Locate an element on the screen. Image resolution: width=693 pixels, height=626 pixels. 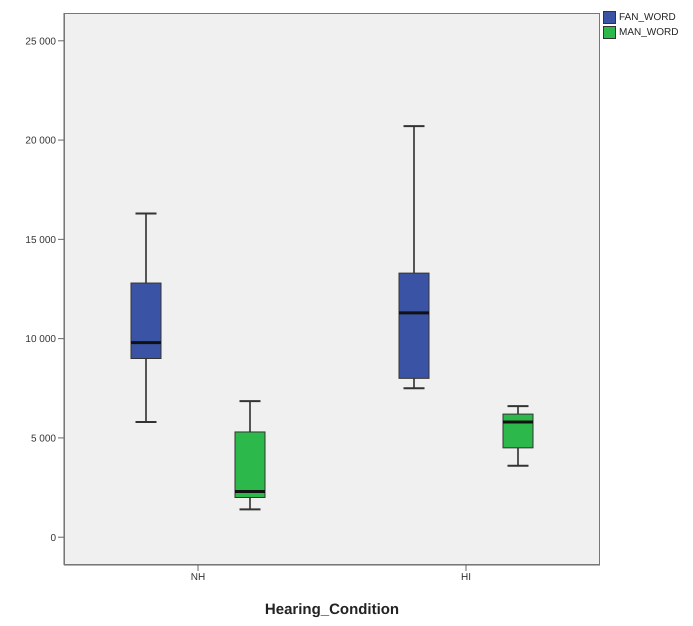
y-tick-label: 10 000 is located at coordinates (40, 340).